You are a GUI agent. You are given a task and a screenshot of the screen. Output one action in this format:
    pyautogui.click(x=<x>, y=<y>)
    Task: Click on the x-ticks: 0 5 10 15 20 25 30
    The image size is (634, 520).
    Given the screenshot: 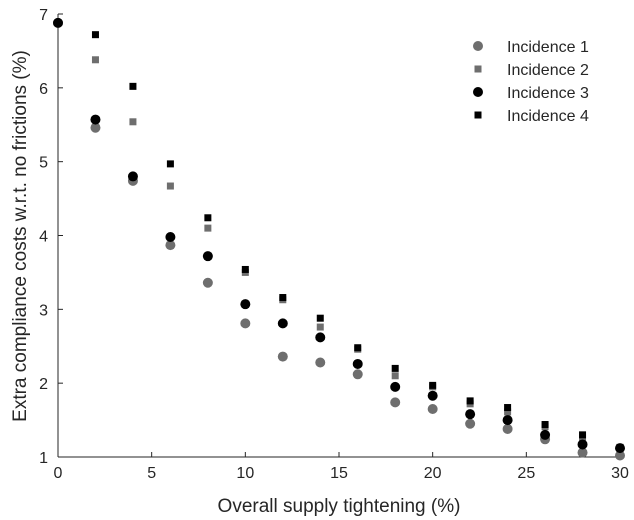 What is the action you would take?
    pyautogui.click(x=341, y=467)
    